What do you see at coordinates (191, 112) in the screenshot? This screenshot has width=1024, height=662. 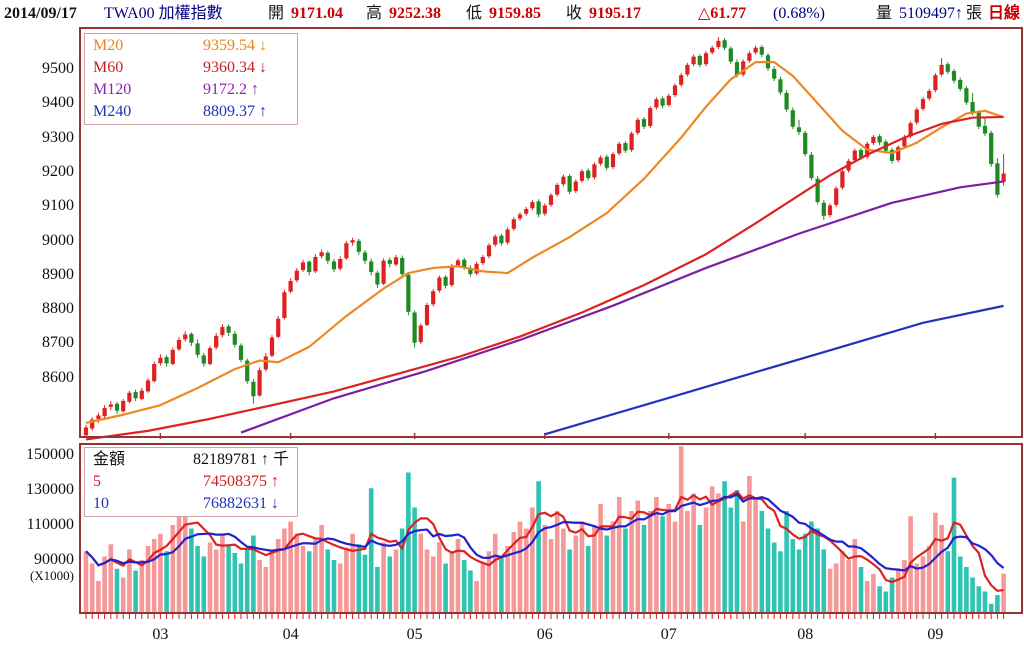 I see `legend-row: M240 8809.37 ↑` at bounding box center [191, 112].